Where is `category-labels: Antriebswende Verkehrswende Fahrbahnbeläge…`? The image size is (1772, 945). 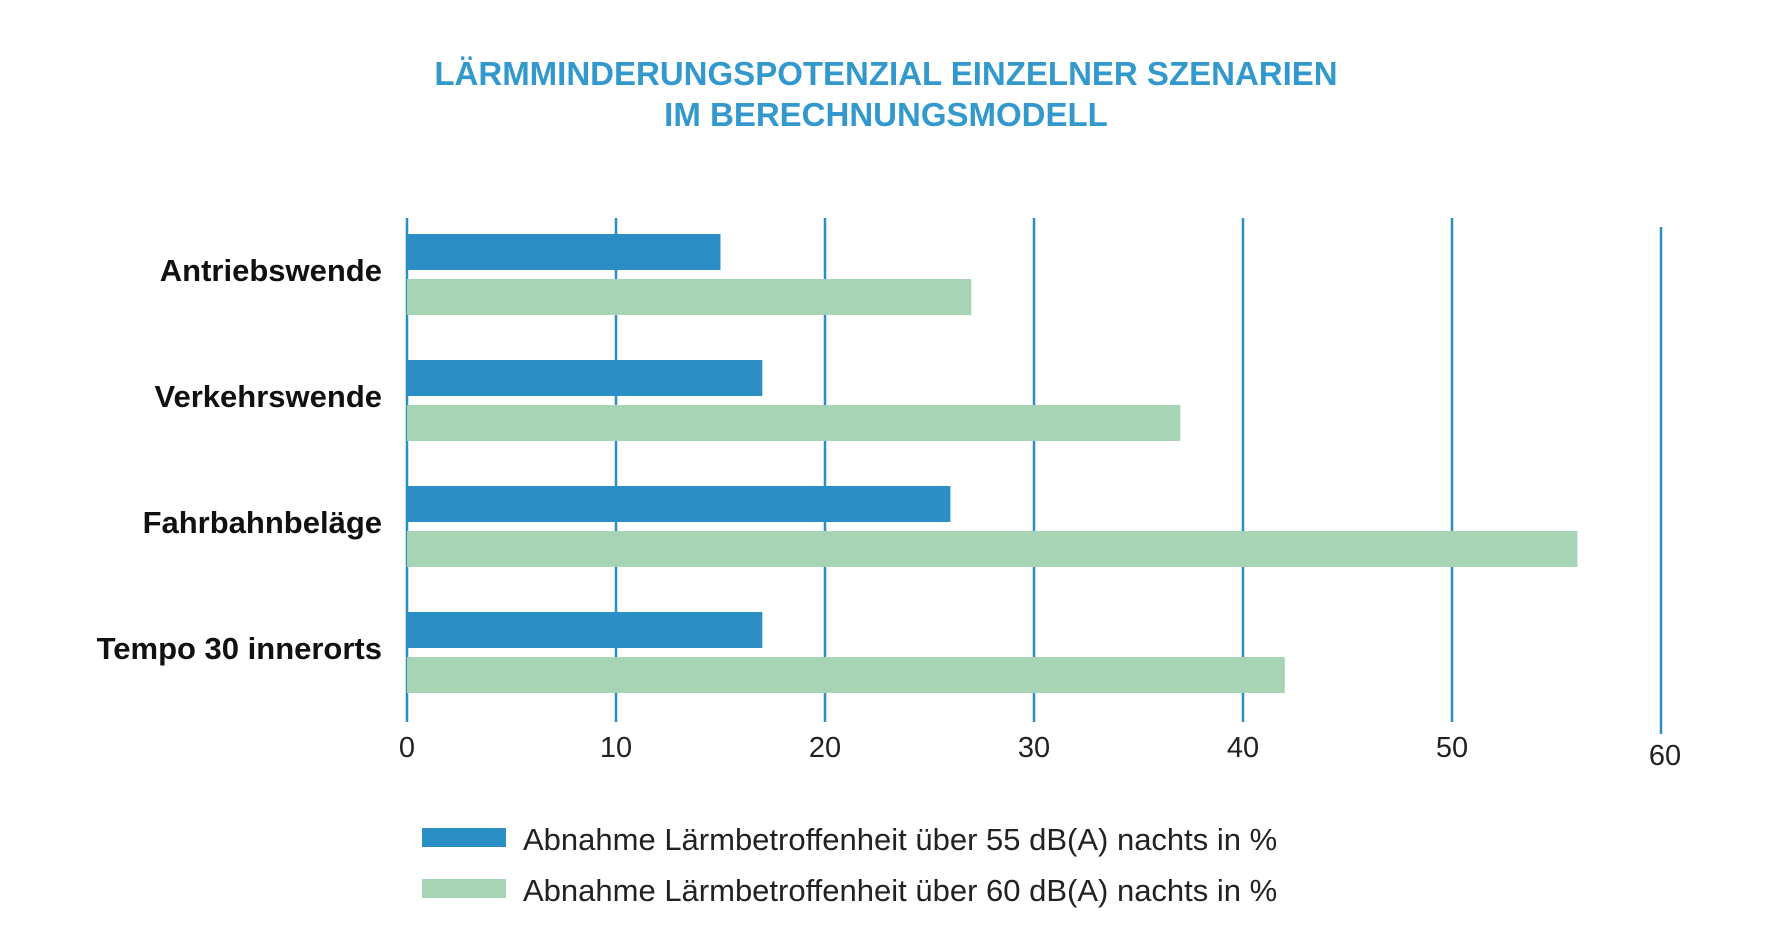
category-labels: Antriebswende Verkehrswende Fahrbahnbeläge… is located at coordinates (239, 459).